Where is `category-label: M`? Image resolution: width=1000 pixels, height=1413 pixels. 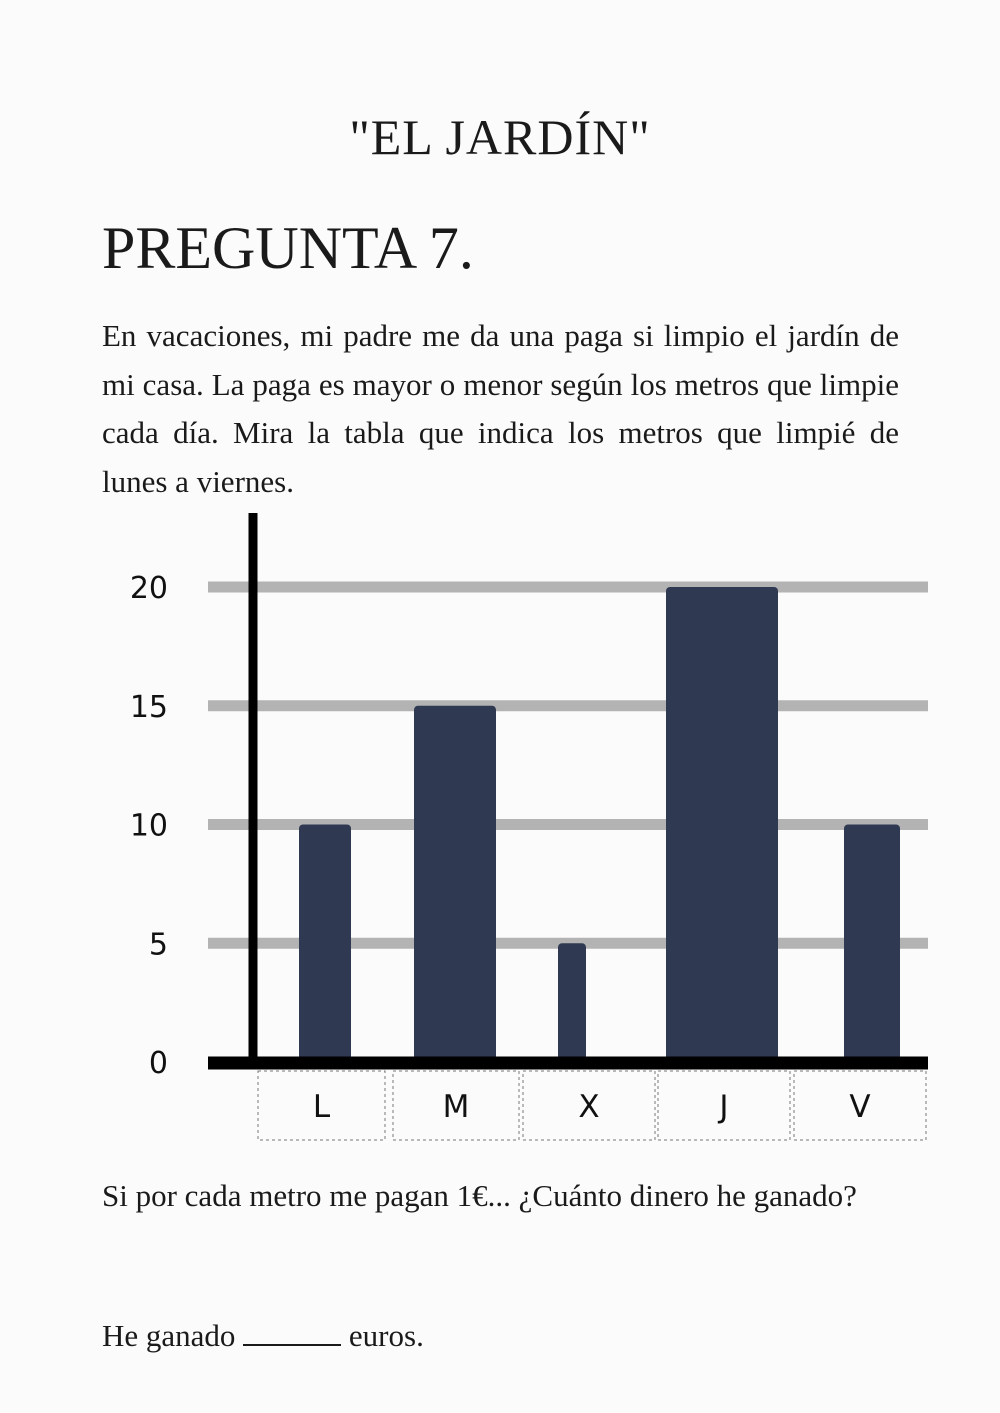
category-label: M is located at coordinates (456, 1107).